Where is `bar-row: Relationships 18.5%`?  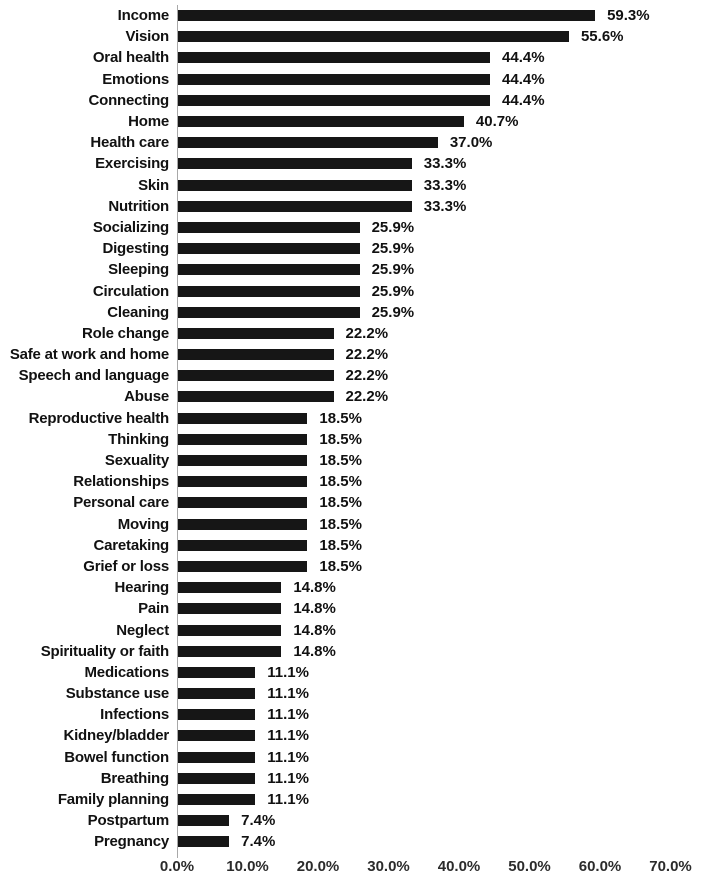 bar-row: Relationships 18.5% is located at coordinates (353, 481).